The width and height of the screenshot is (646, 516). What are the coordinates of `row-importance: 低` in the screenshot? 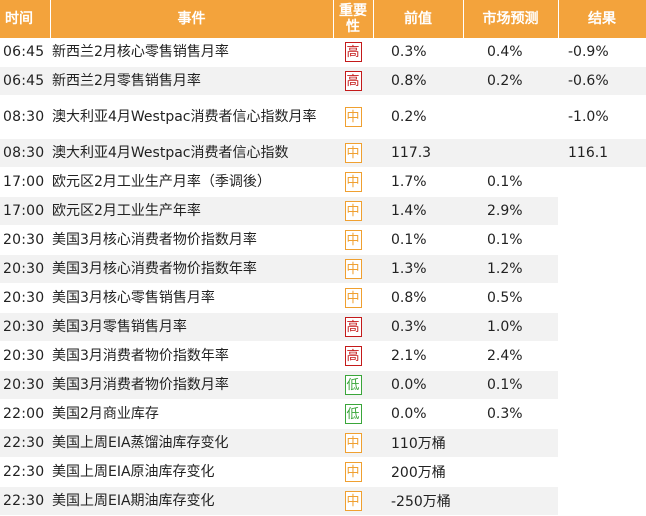 It's located at (353, 414).